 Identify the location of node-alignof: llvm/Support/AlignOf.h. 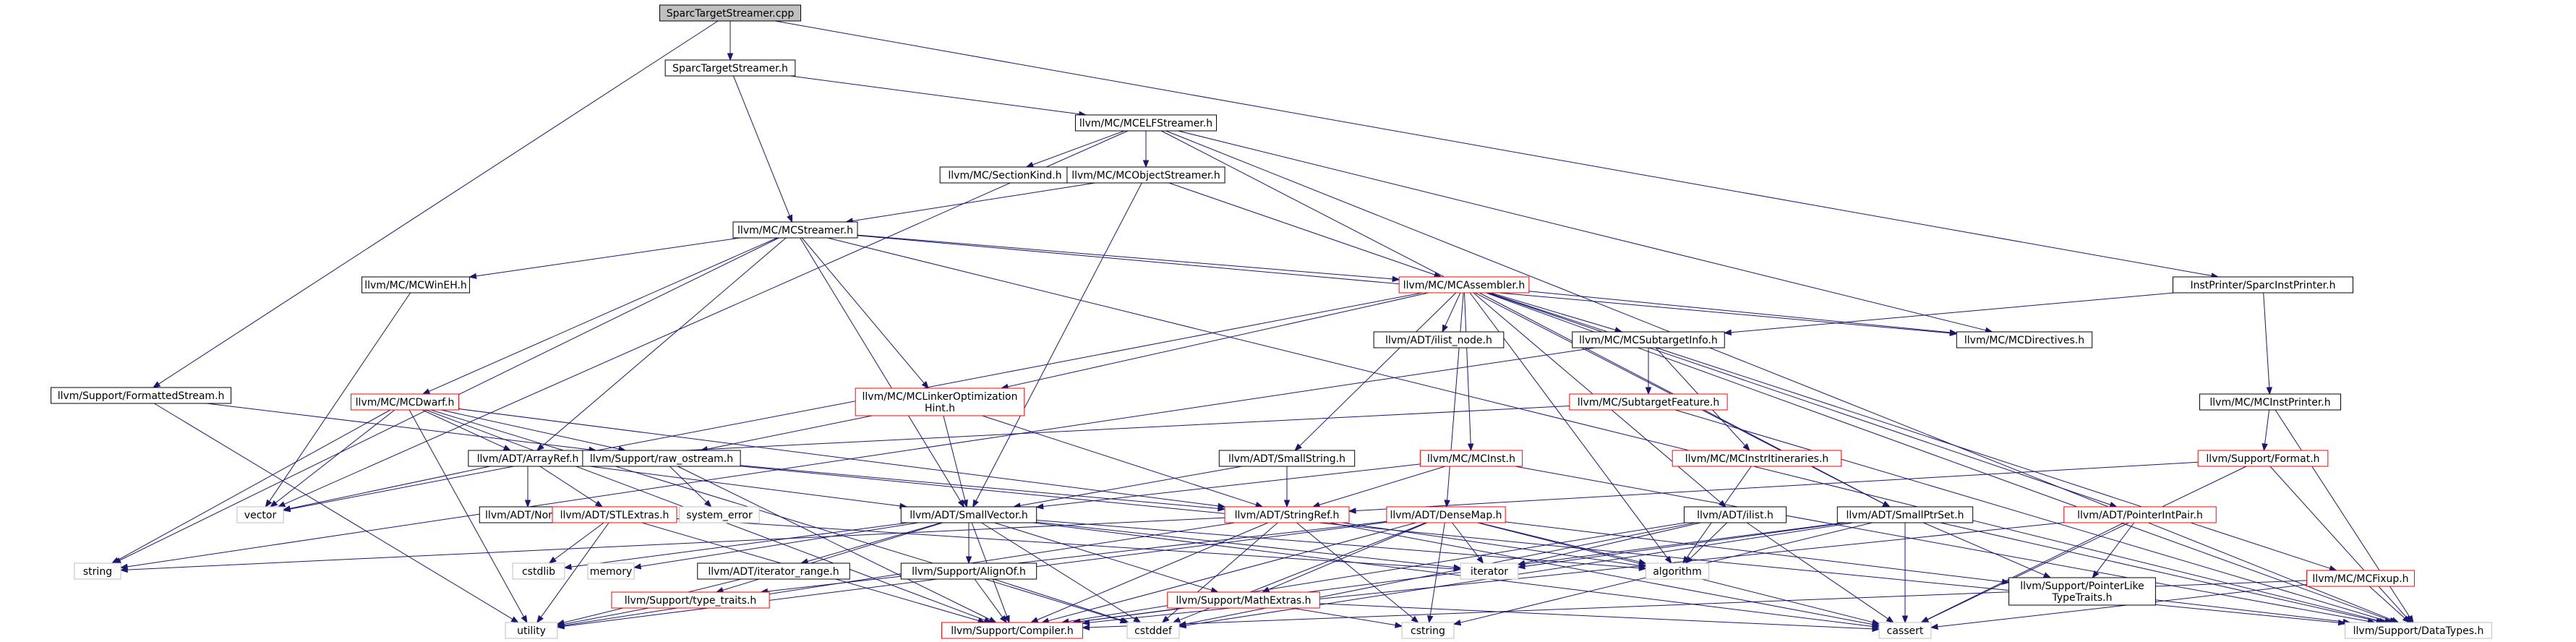
(968, 571).